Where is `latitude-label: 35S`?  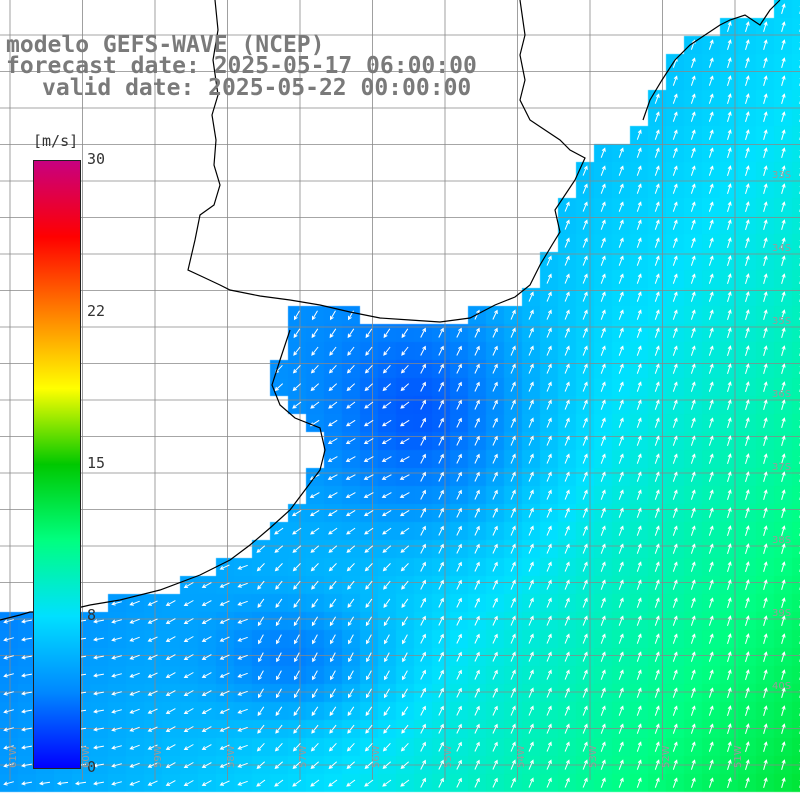
latitude-label: 35S is located at coordinates (782, 321).